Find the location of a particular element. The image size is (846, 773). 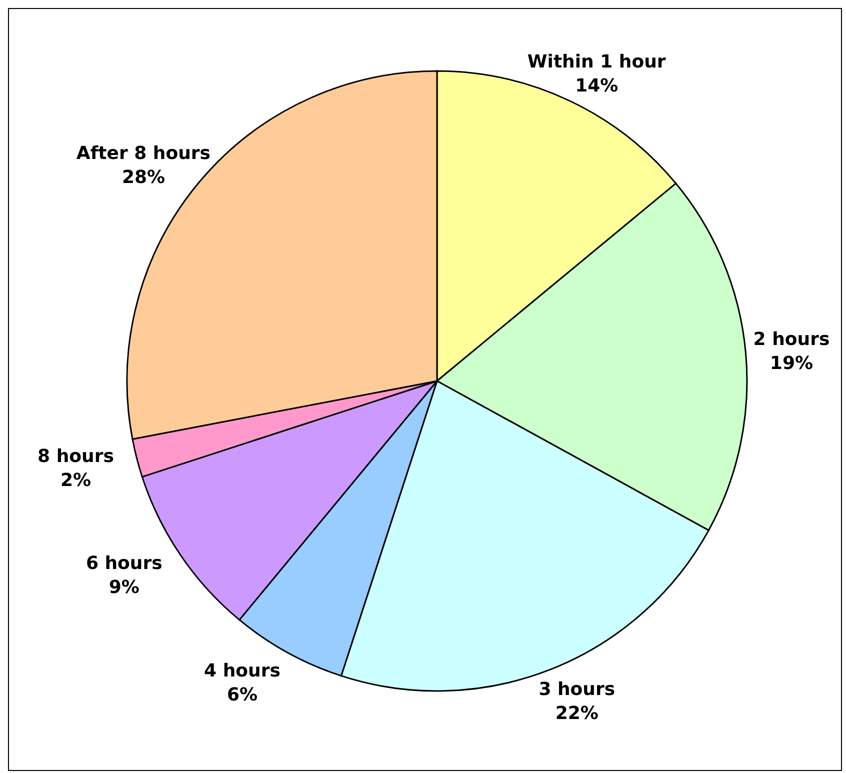

slice-label: 6 hours is located at coordinates (124, 563).